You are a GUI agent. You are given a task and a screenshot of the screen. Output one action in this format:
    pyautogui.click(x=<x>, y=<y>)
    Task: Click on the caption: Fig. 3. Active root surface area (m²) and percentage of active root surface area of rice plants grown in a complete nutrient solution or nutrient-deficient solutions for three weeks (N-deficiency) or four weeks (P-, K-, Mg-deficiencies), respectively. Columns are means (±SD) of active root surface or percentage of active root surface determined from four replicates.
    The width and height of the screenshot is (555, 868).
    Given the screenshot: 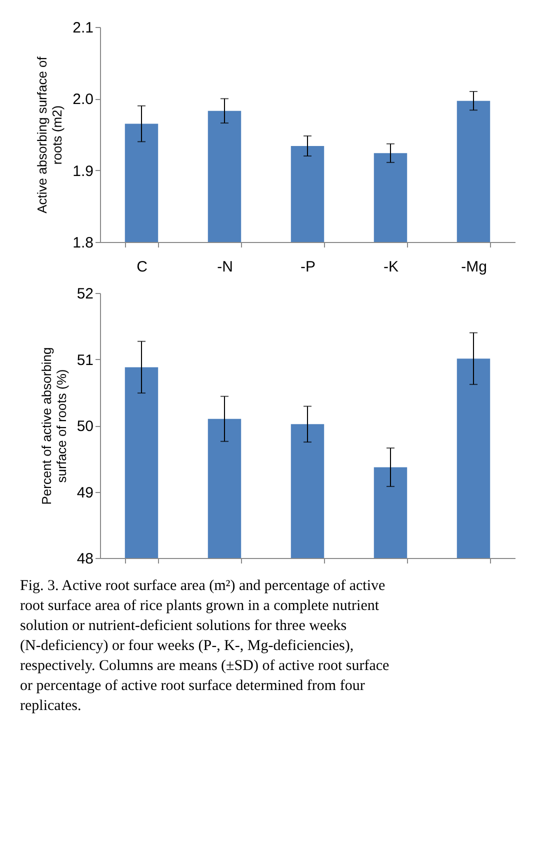 What is the action you would take?
    pyautogui.click(x=205, y=646)
    